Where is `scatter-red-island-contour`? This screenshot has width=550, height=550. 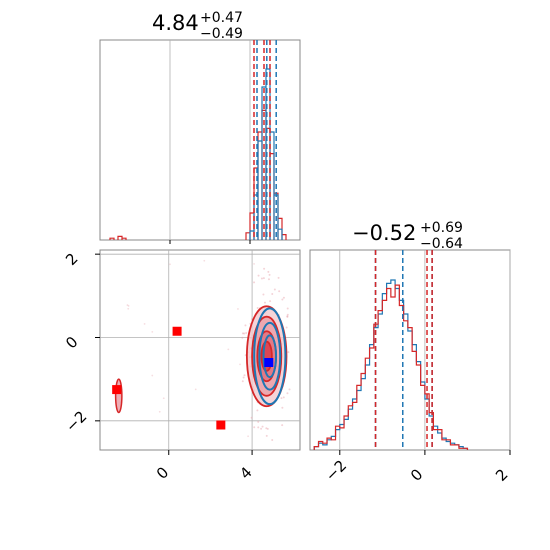 scatter-red-island-contour is located at coordinates (118, 396).